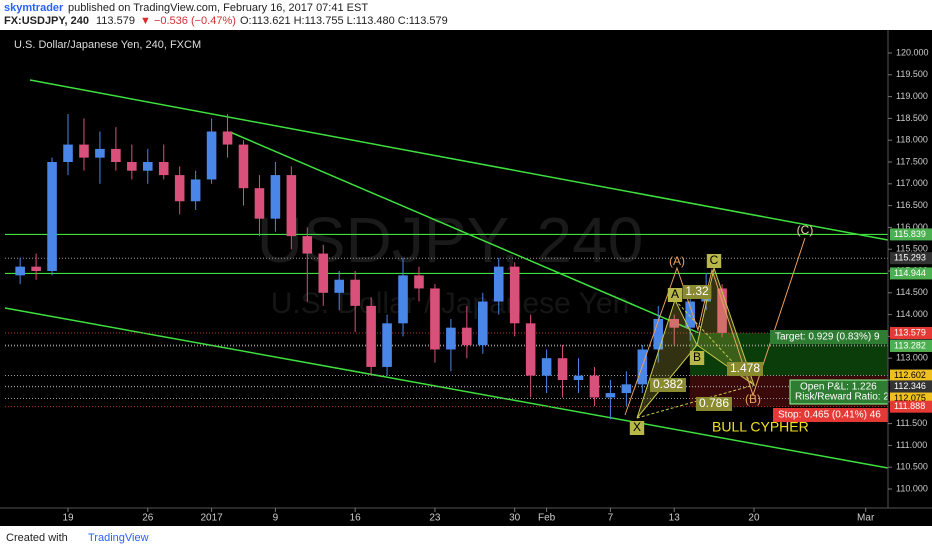  What do you see at coordinates (515, 518) in the screenshot?
I see `x-tick-label: 30` at bounding box center [515, 518].